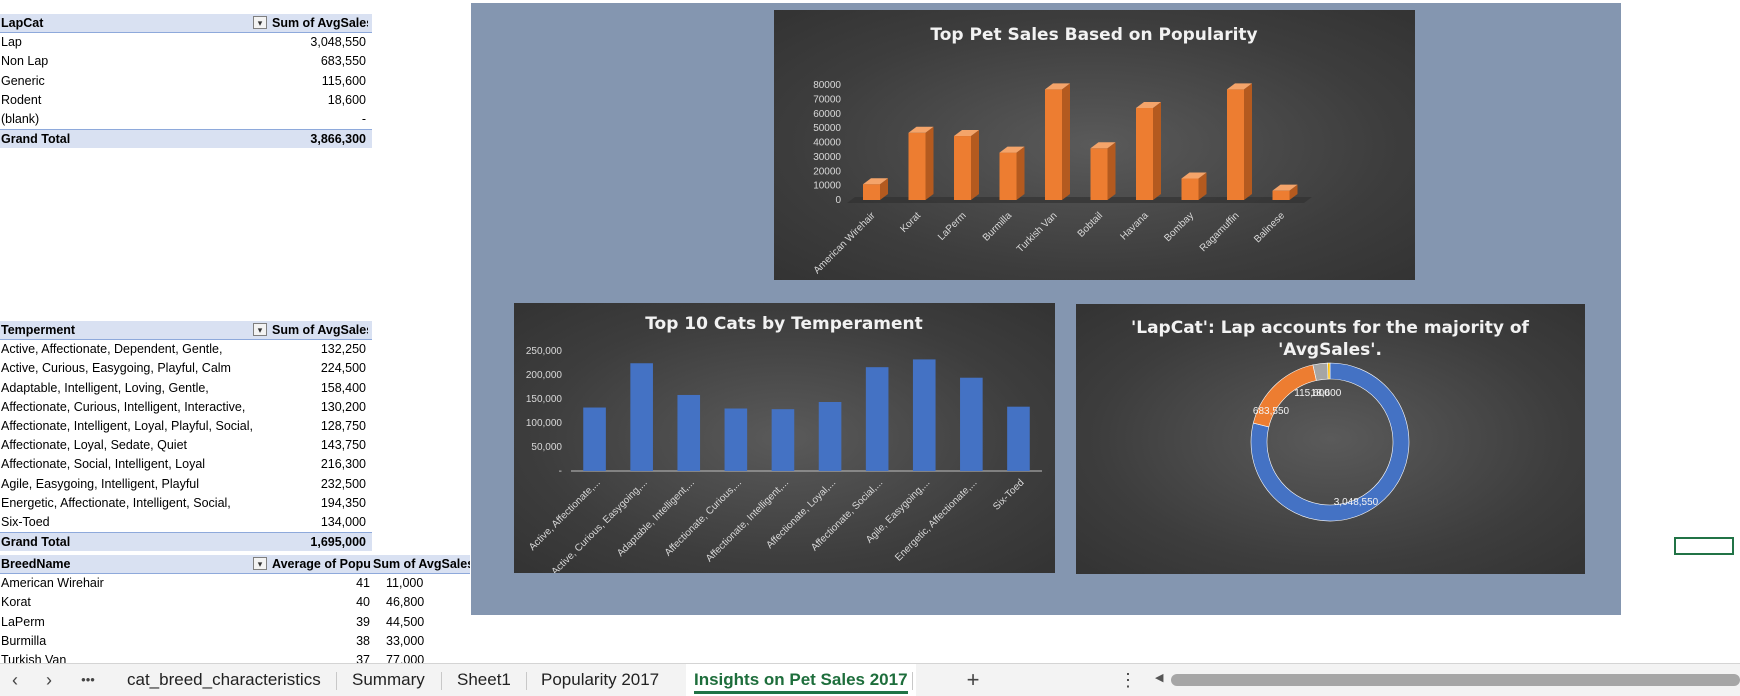  I want to click on tab-sheet1: Sheet1, so click(484, 679).